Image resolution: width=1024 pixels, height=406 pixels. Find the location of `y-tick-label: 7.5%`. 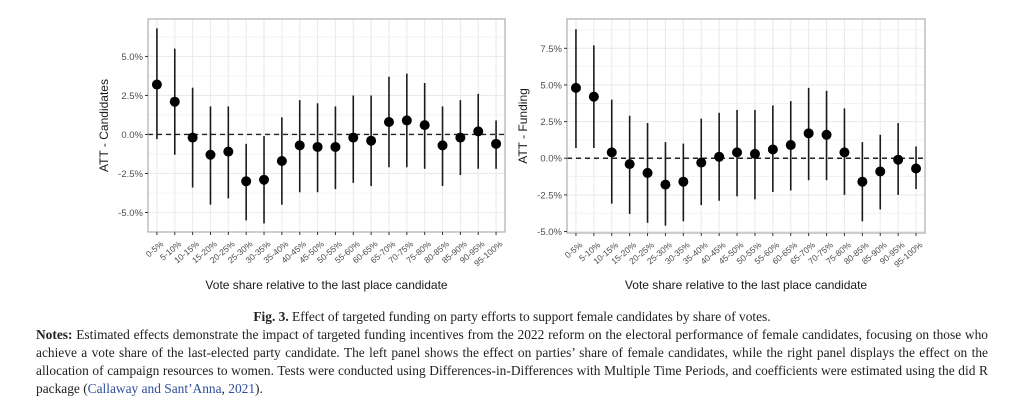

y-tick-label: 7.5% is located at coordinates (551, 49).